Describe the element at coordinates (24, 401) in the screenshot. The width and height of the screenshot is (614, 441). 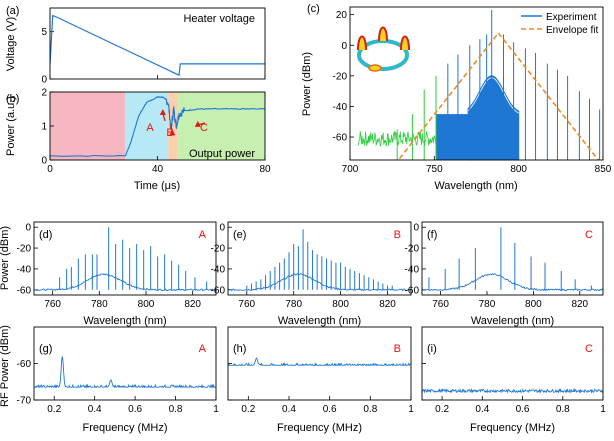
I see `y-tick-label: -70` at that location.